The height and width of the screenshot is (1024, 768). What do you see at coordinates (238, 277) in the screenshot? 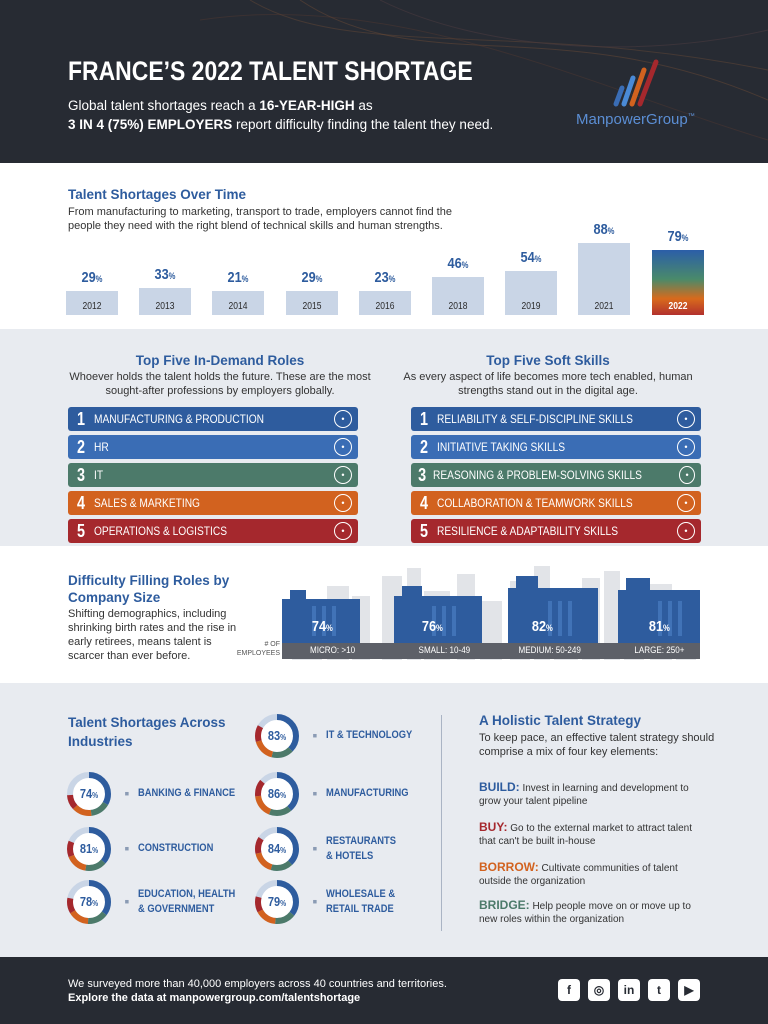
I see `bar-value-label: 21%` at bounding box center [238, 277].